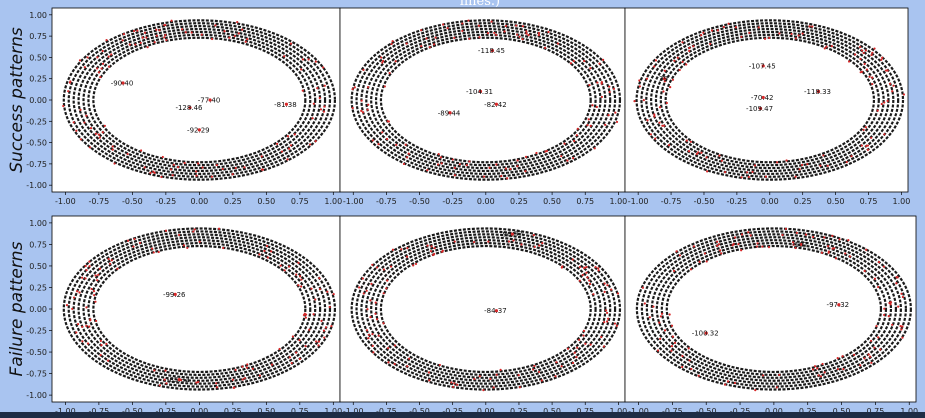 This screenshot has width=925, height=418. Describe the element at coordinates (38, 57) in the screenshot. I see `y-tick-label: 0.50` at that location.